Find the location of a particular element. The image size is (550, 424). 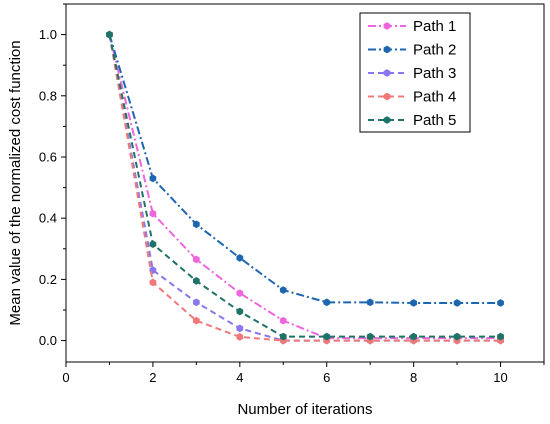

y-tick-label: 0.2 is located at coordinates (48, 279).